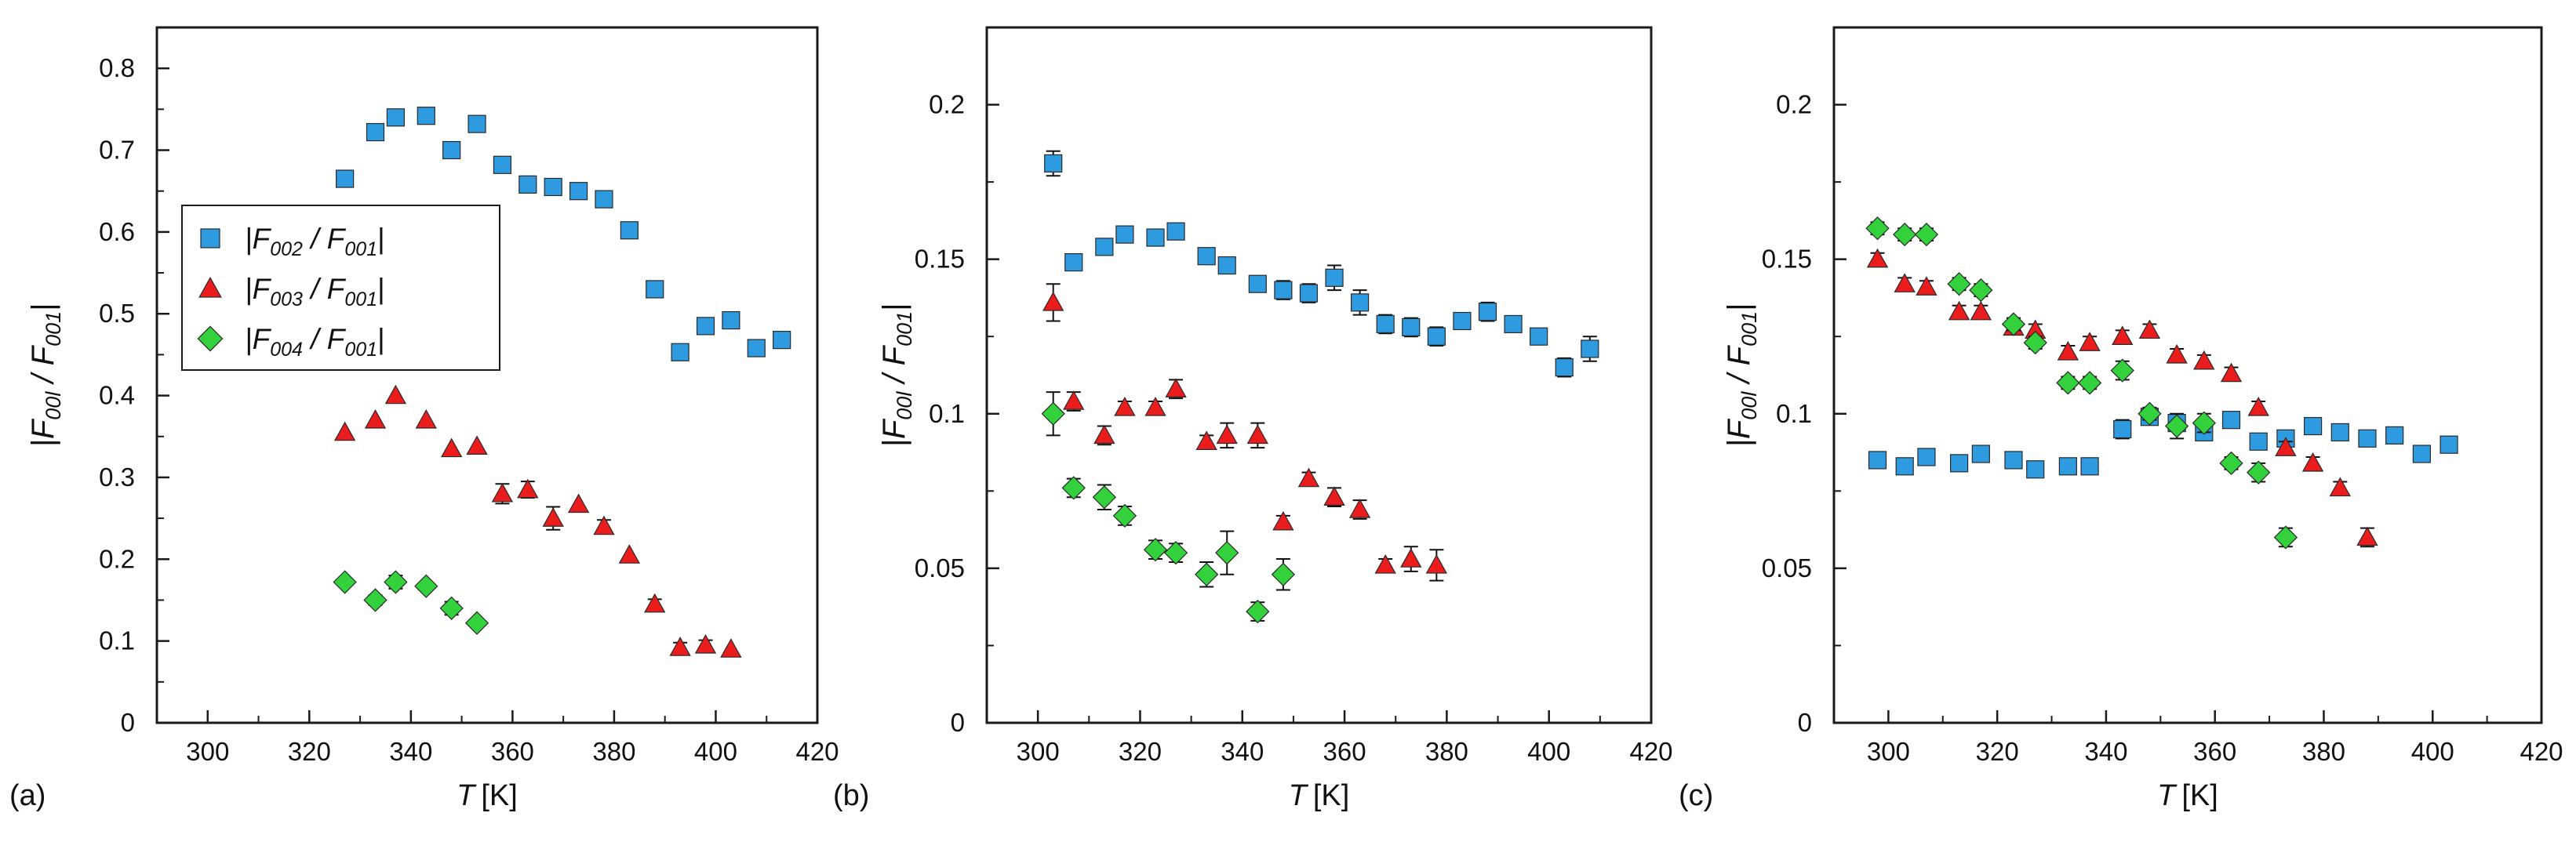 The width and height of the screenshot is (2576, 860). I want to click on panel-tag: (b), so click(851, 795).